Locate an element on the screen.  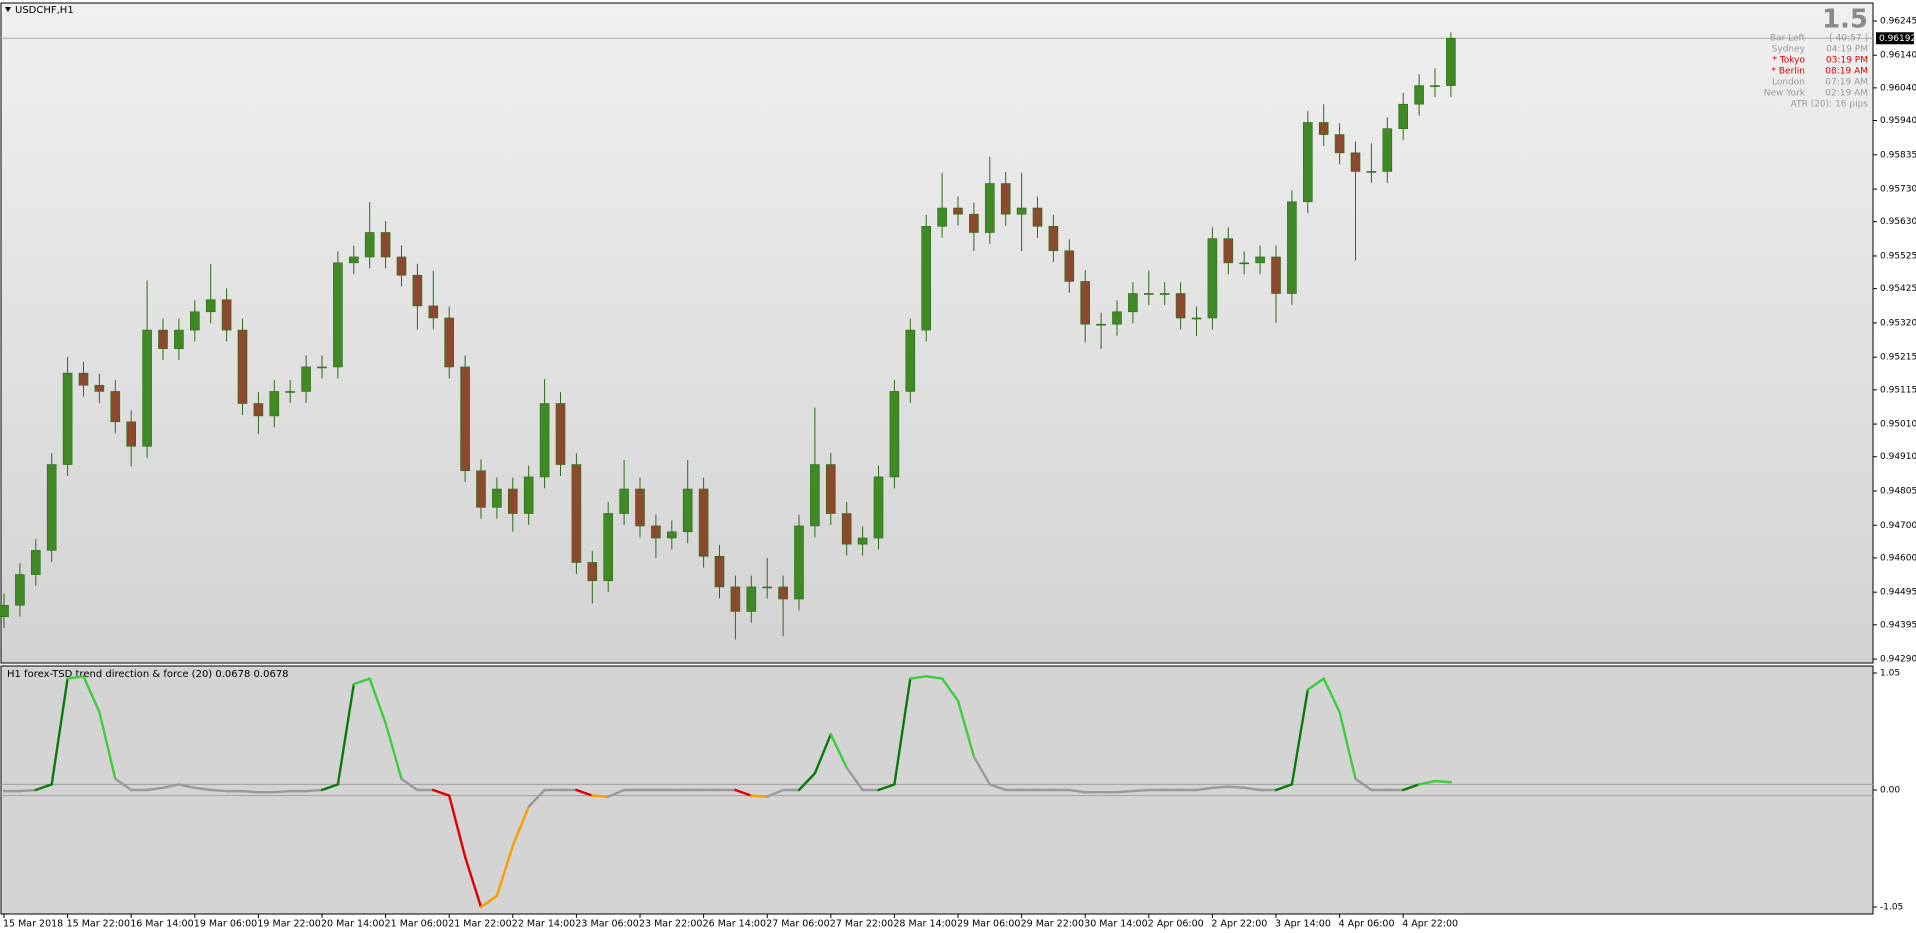
y-tick-label: 0.94805 is located at coordinates (1898, 491).